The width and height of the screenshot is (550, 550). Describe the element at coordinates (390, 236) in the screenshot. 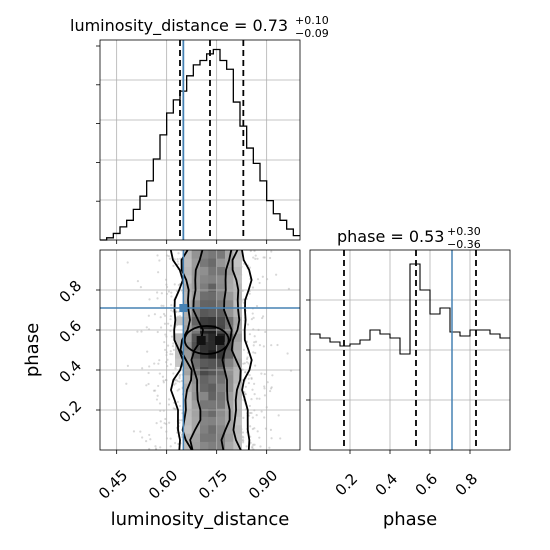

I see `histogram-title: phase = 0.53` at that location.